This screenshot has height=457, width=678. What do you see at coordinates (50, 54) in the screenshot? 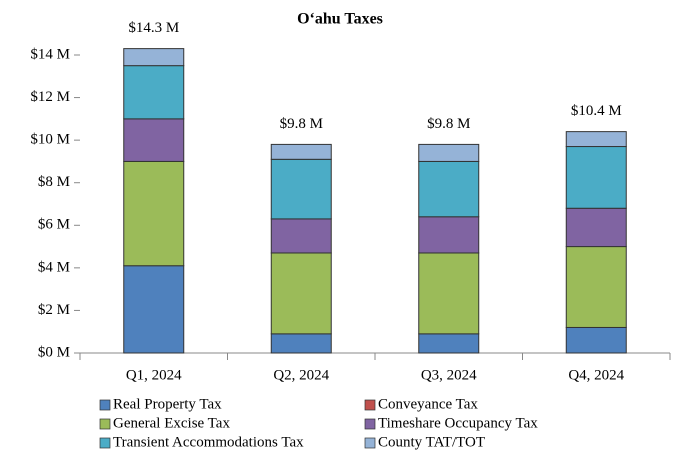
I see `y-tick-label: $14 M` at bounding box center [50, 54].